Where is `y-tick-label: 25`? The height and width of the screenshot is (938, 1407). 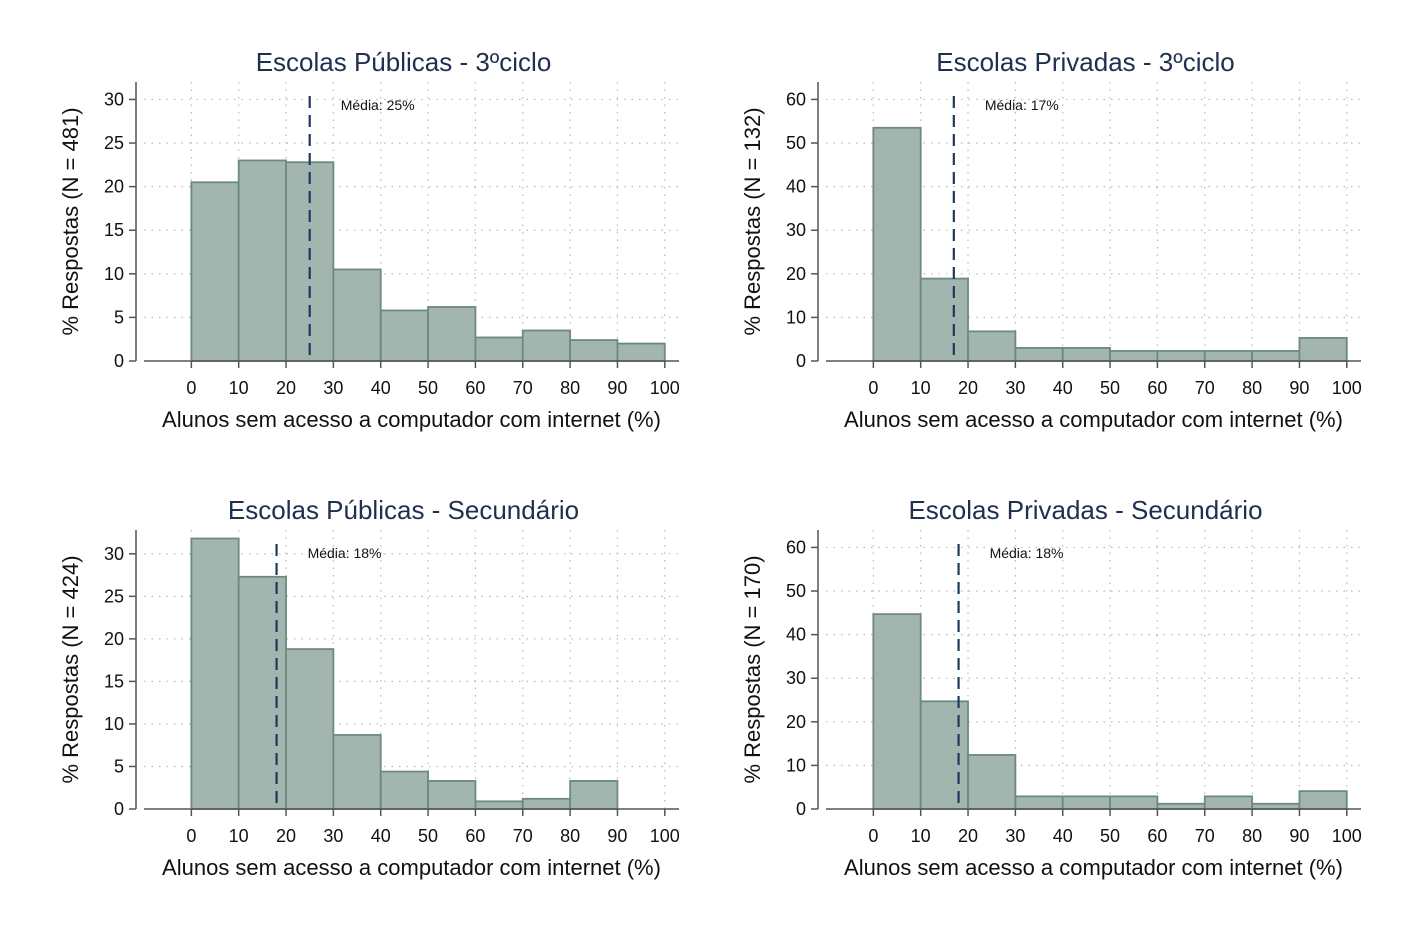
y-tick-label: 25 is located at coordinates (114, 143).